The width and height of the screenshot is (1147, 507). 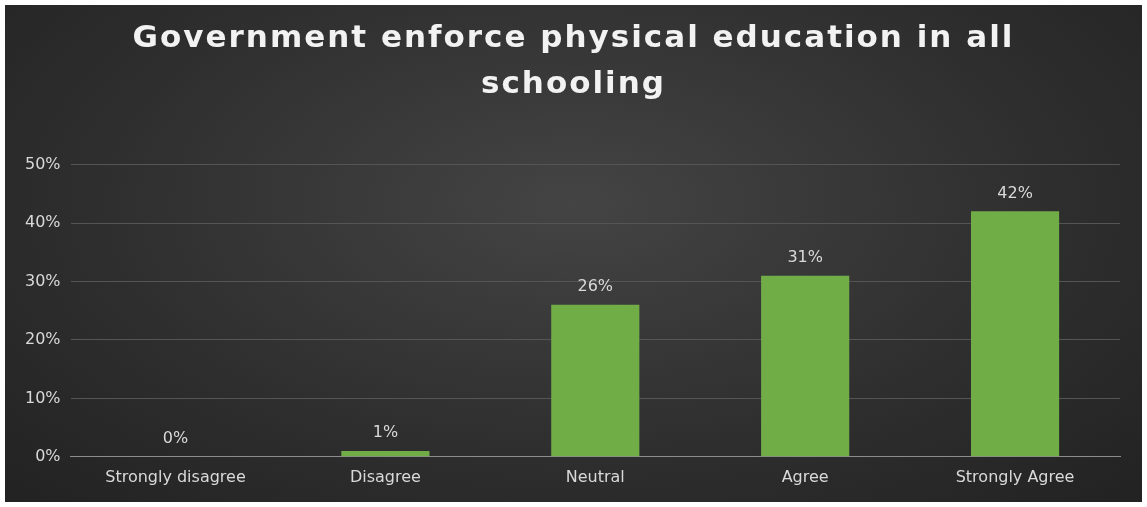 What do you see at coordinates (385, 432) in the screenshot?
I see `data-label: 1%` at bounding box center [385, 432].